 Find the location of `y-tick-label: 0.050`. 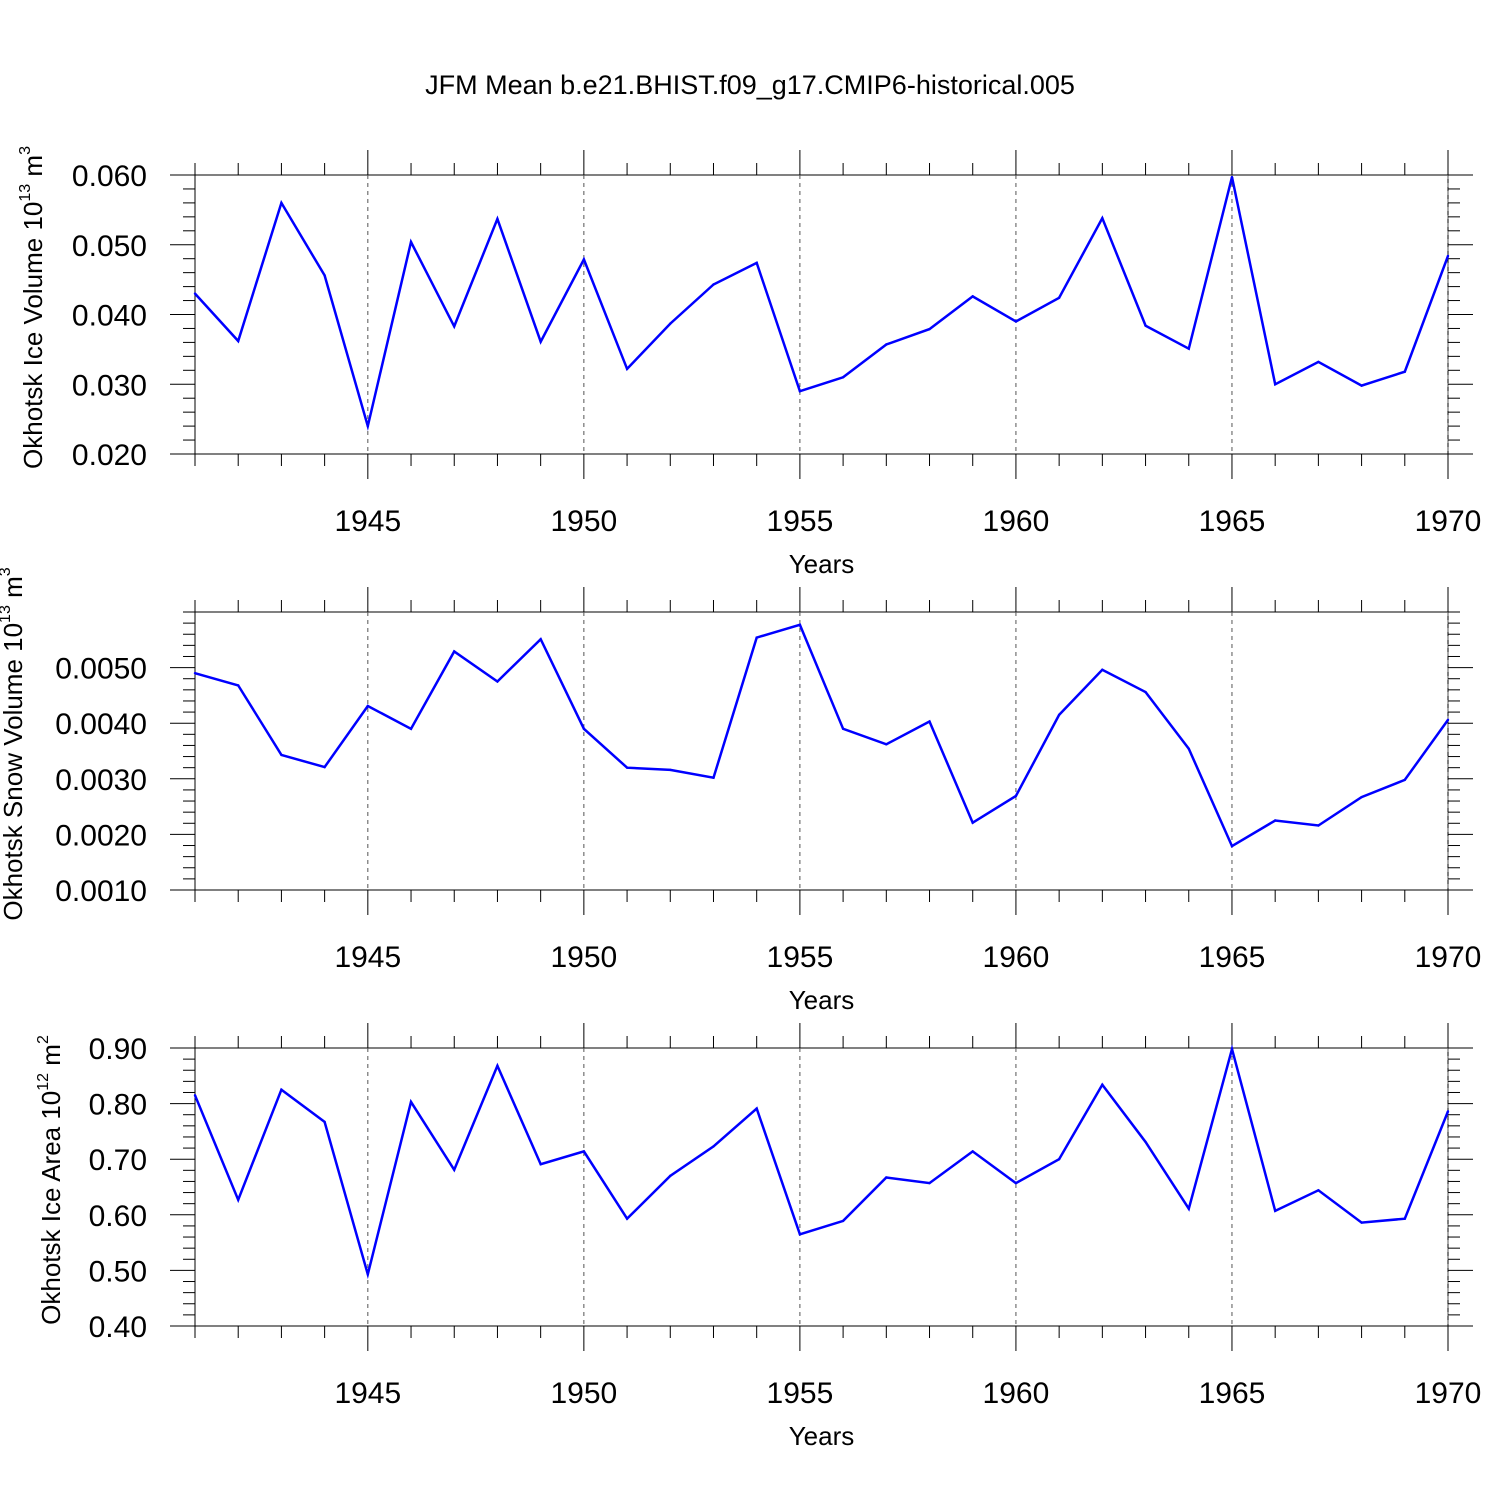

y-tick-label: 0.050 is located at coordinates (109, 246).